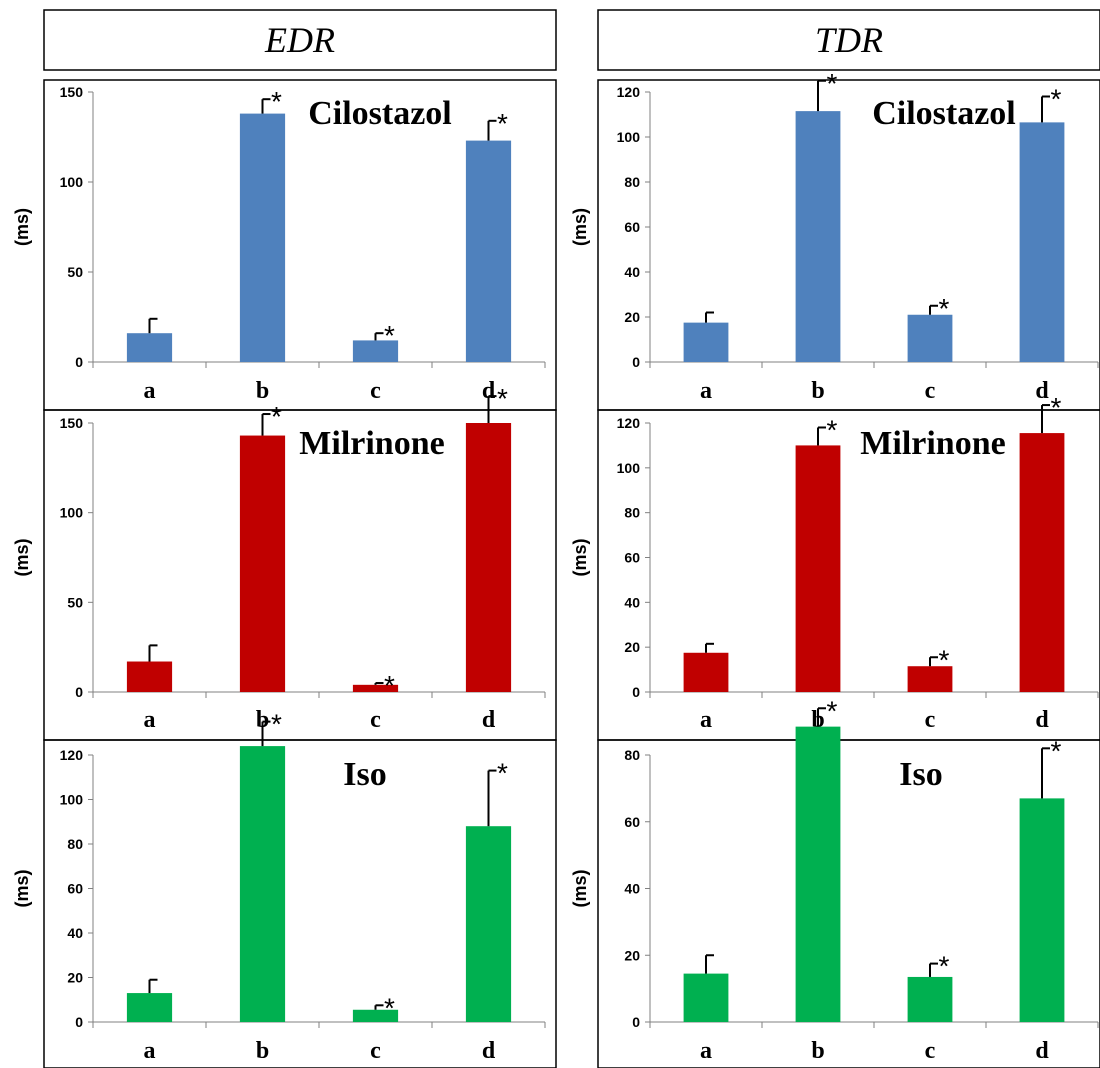 This screenshot has width=1100, height=1068. What do you see at coordinates (299, 40) in the screenshot?
I see `header-edr: EDR` at bounding box center [299, 40].